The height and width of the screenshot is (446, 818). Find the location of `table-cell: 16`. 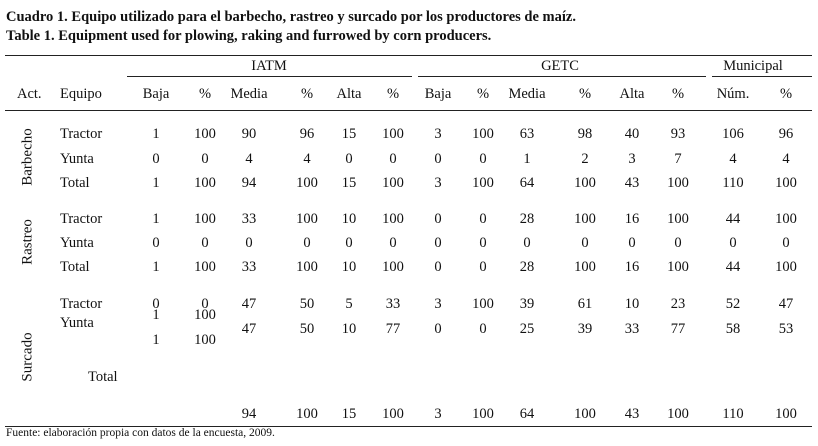

table-cell: 16 is located at coordinates (632, 219).